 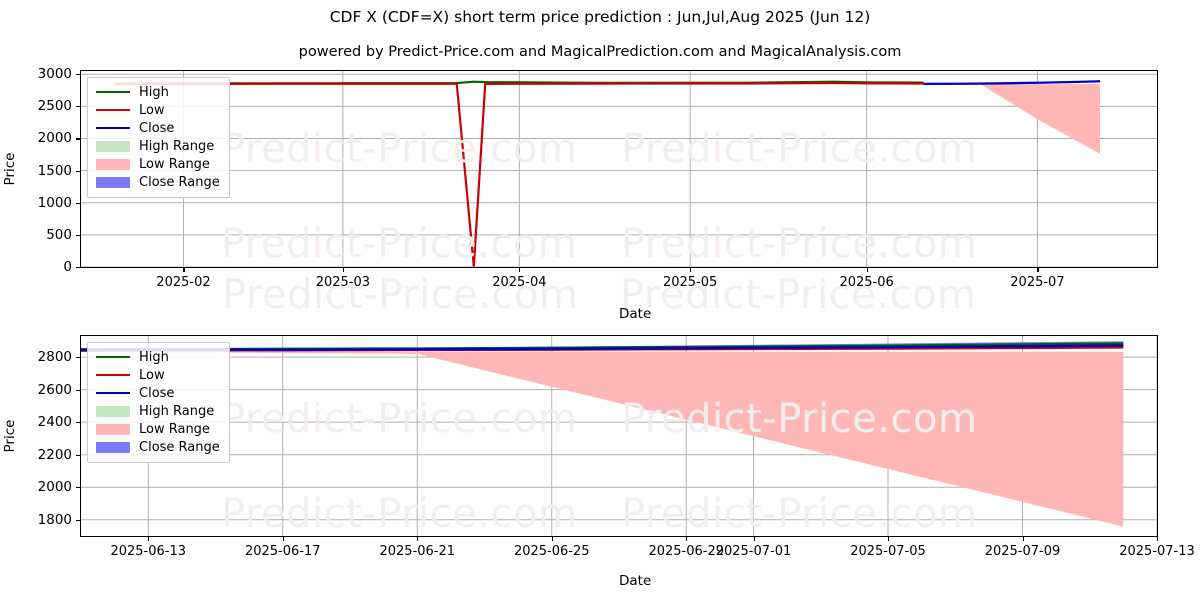 What do you see at coordinates (635, 581) in the screenshot?
I see `detail-x-axis-label: Date` at bounding box center [635, 581].